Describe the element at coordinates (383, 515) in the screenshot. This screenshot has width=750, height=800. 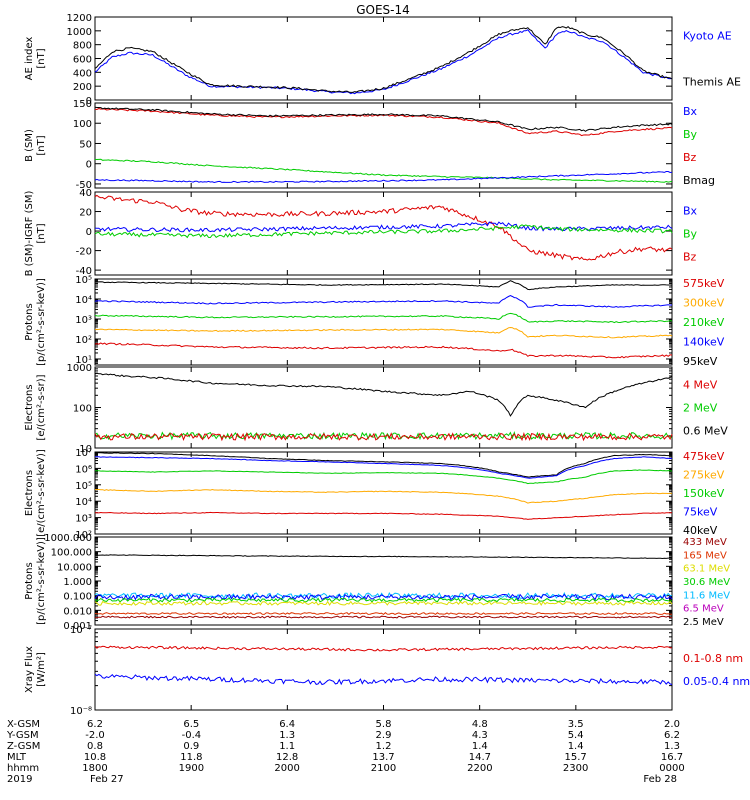
I see `series-line-475kev` at that location.